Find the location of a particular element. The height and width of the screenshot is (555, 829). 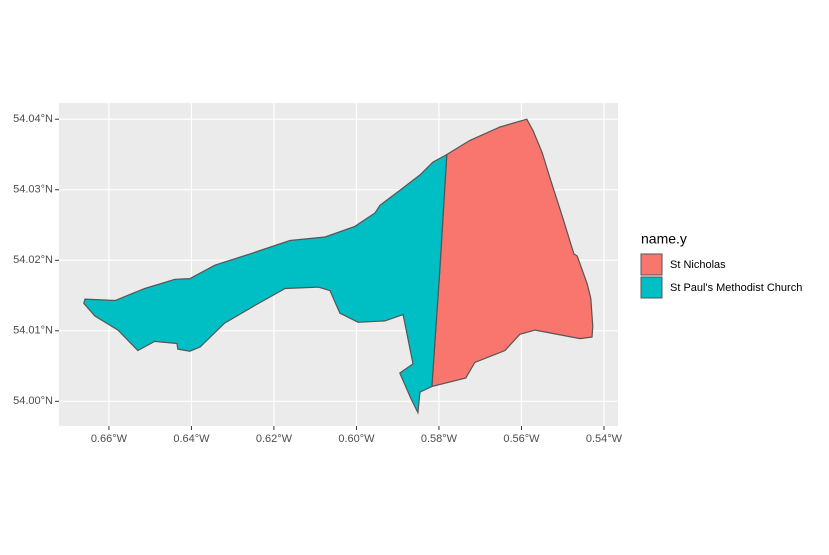

x-tick-label: 0.60°W is located at coordinates (356, 439).